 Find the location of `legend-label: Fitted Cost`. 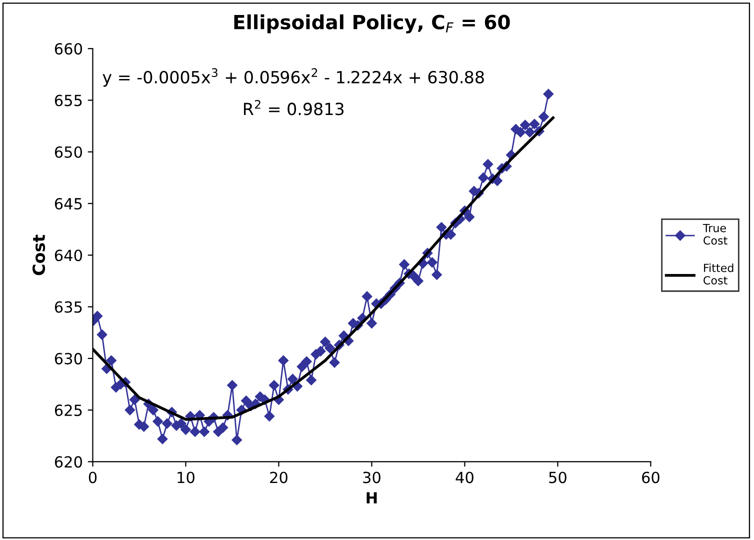

legend-label: Fitted Cost is located at coordinates (719, 274).